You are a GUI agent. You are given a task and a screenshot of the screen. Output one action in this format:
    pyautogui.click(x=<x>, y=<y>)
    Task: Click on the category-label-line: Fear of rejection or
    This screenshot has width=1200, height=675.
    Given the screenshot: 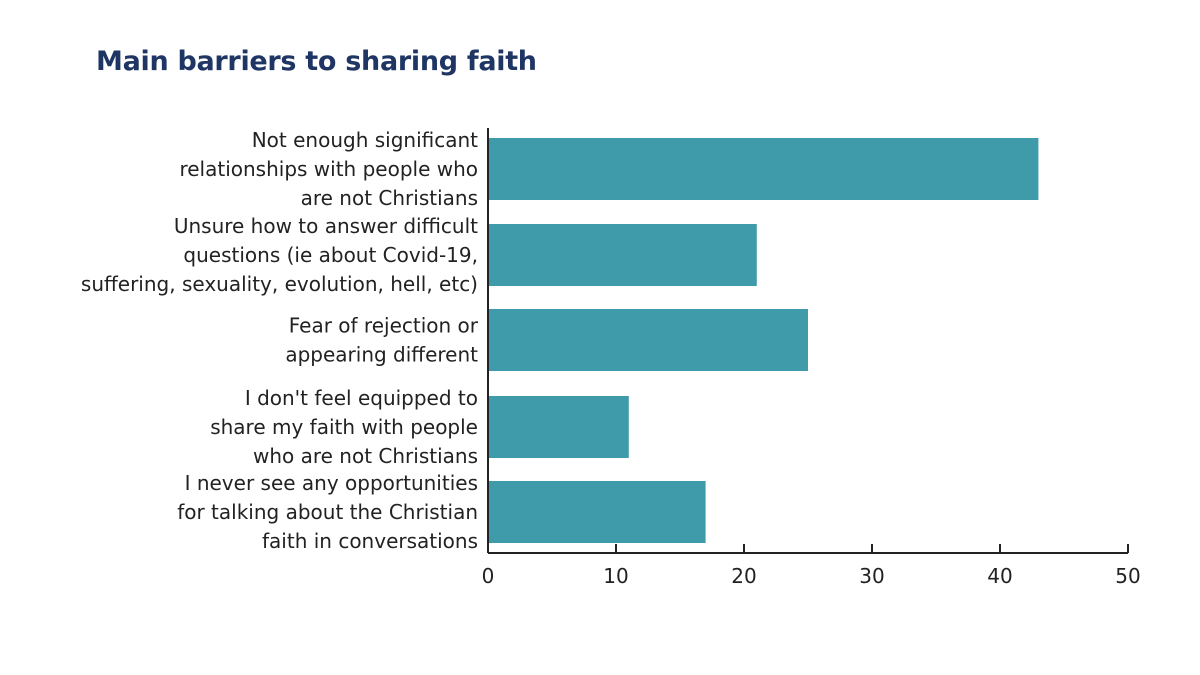 What is the action you would take?
    pyautogui.click(x=384, y=326)
    